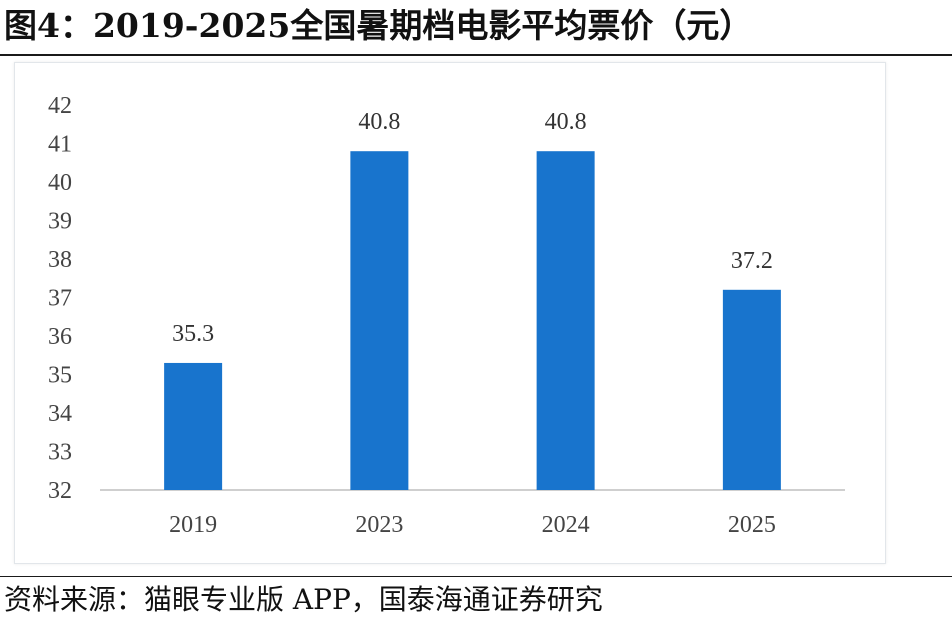 The width and height of the screenshot is (952, 636). Describe the element at coordinates (752, 261) in the screenshot. I see `data-label: 37.2` at that location.